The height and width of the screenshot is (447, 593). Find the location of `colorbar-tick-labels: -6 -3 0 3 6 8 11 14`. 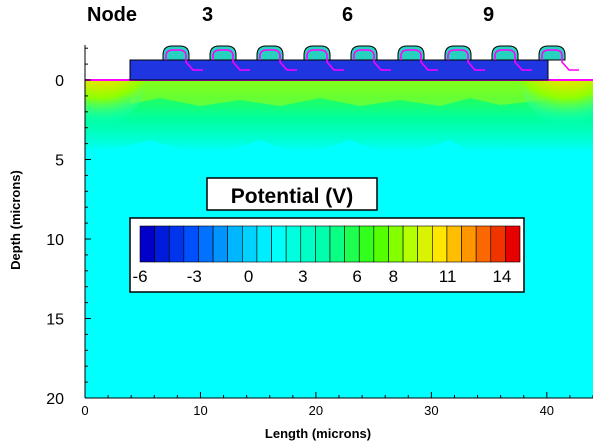

colorbar-tick-labels: -6 -3 0 3 6 8 11 14 is located at coordinates (321, 276).